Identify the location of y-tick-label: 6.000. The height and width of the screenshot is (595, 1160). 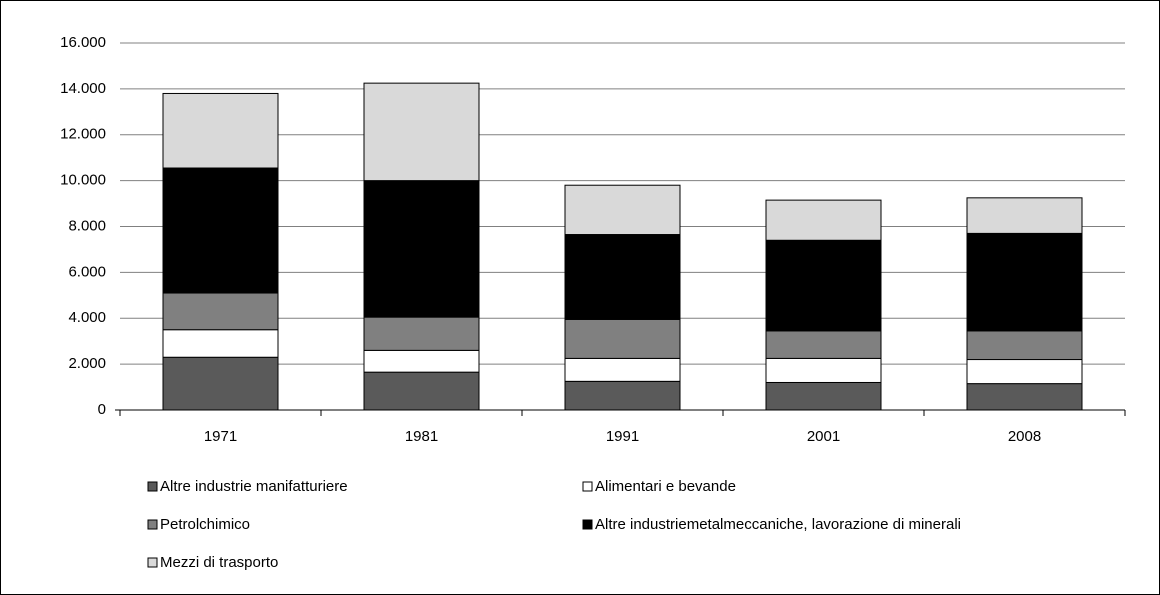
(87, 271).